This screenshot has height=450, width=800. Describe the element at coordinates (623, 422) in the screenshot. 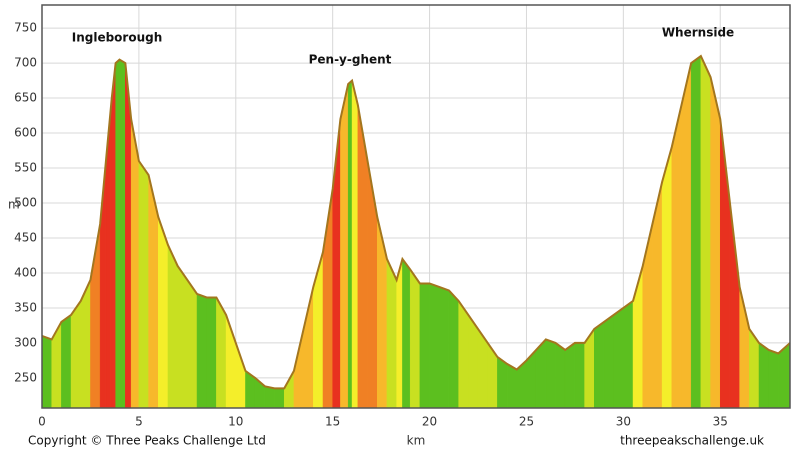

I see `x-tick-label: 30` at that location.